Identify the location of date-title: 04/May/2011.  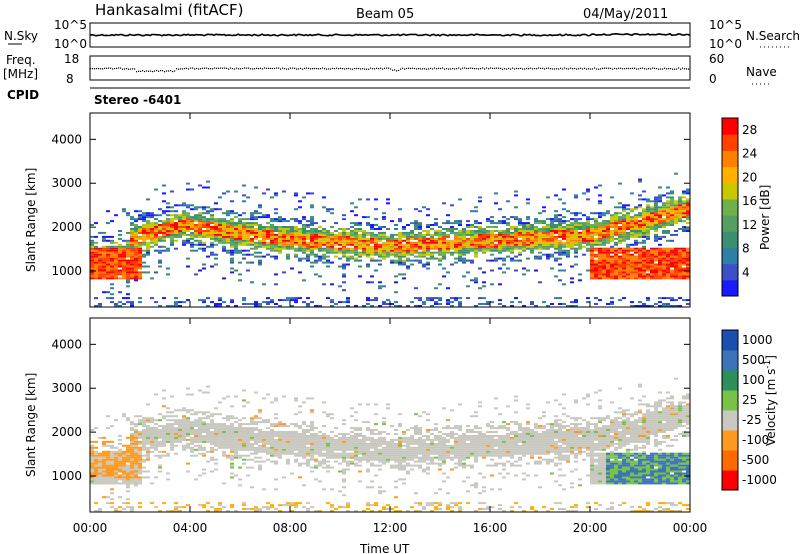
(625, 14).